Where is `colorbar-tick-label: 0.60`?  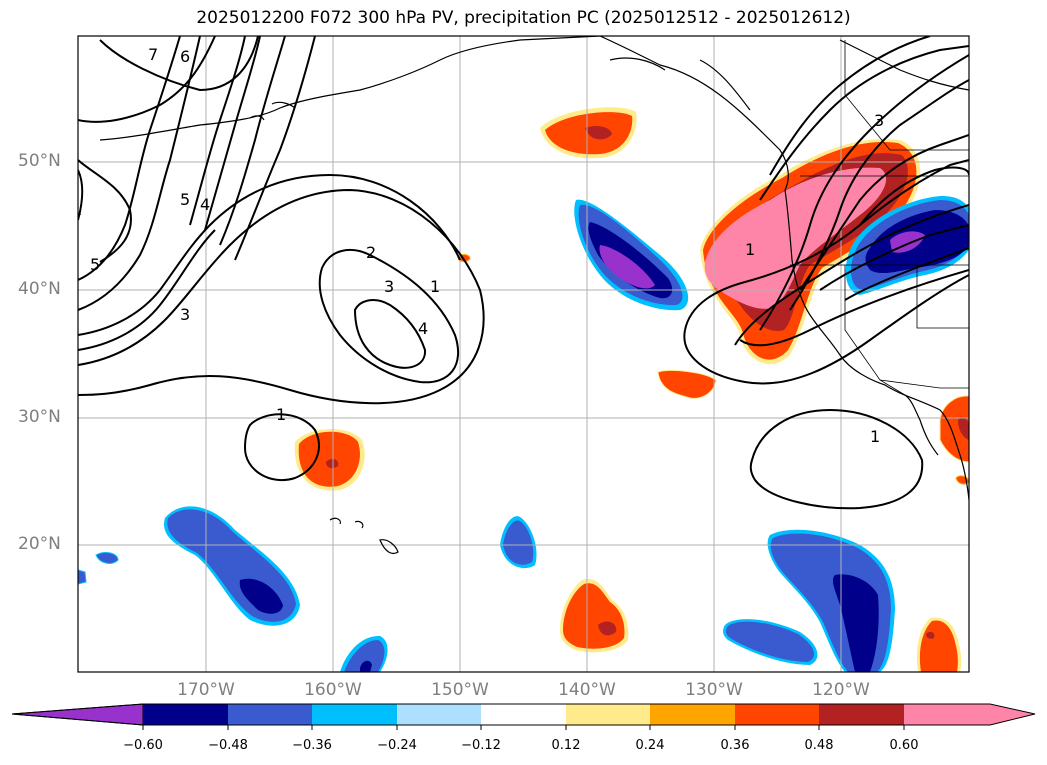
colorbar-tick-label: 0.60 is located at coordinates (904, 745).